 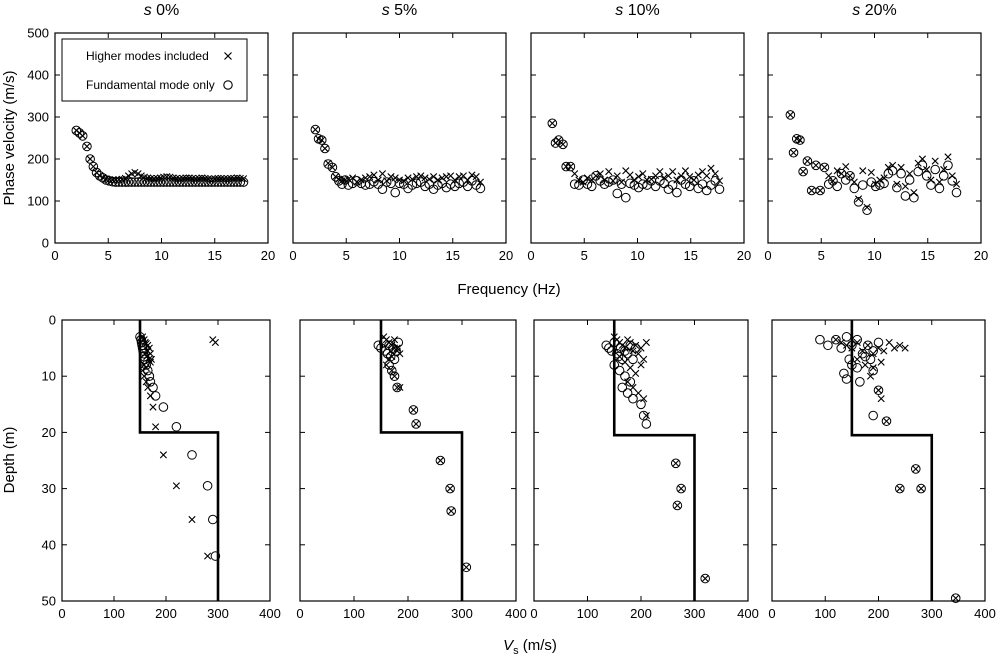 What do you see at coordinates (400, 10) in the screenshot?
I see `panel-title: s 5%` at bounding box center [400, 10].